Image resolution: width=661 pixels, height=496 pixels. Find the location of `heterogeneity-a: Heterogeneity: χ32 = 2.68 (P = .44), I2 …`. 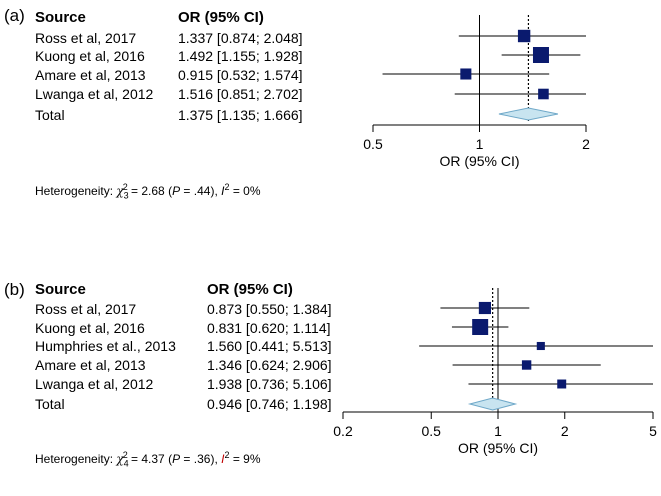

heterogeneity-a: Heterogeneity: χ32 = 2.68 (P = .44), I2 … is located at coordinates (148, 191).